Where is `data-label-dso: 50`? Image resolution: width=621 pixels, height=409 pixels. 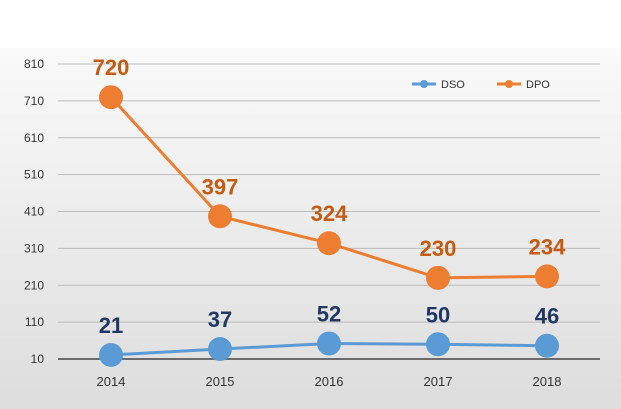
data-label-dso: 50 is located at coordinates (438, 314).